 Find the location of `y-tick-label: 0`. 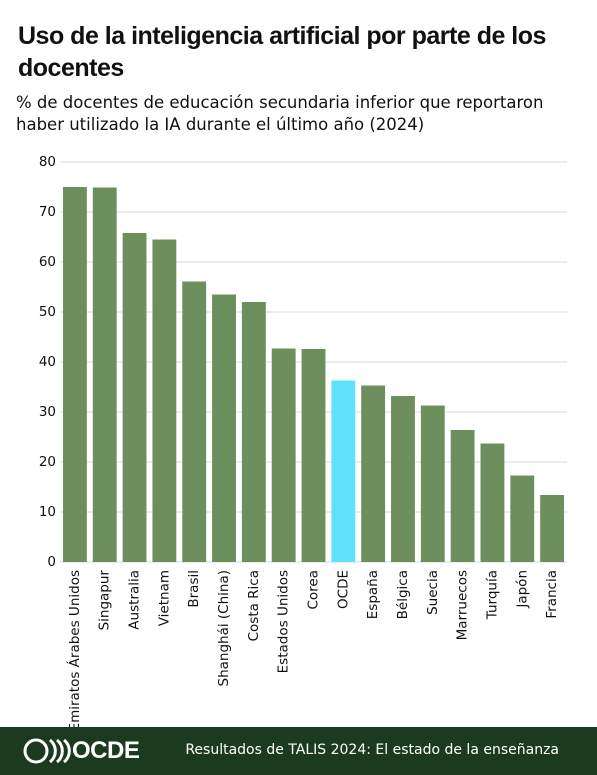

y-tick-label: 0 is located at coordinates (51, 562).